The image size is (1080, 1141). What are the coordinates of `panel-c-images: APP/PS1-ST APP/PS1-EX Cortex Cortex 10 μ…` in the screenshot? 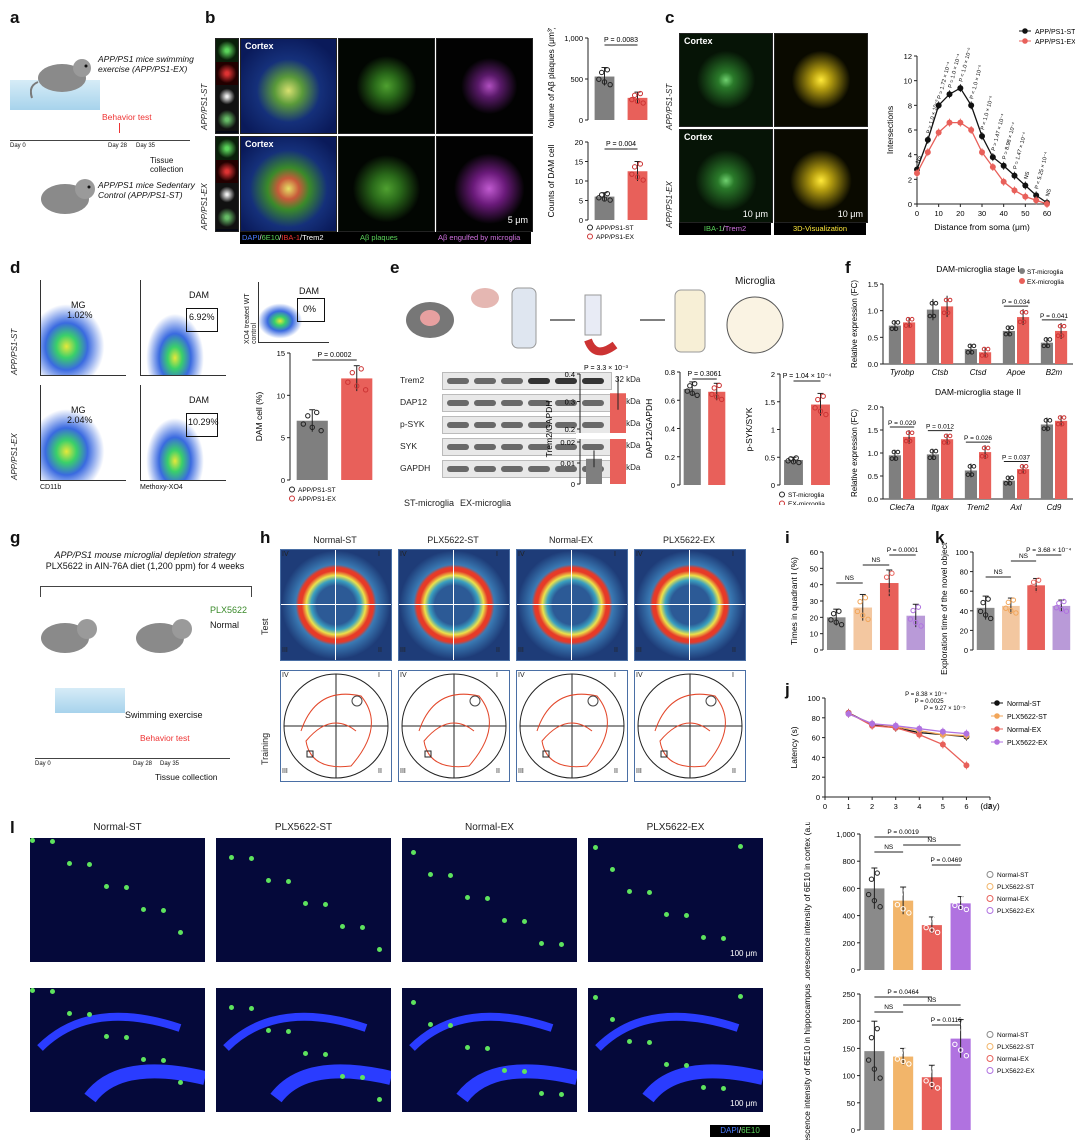 It's located at (767, 135).